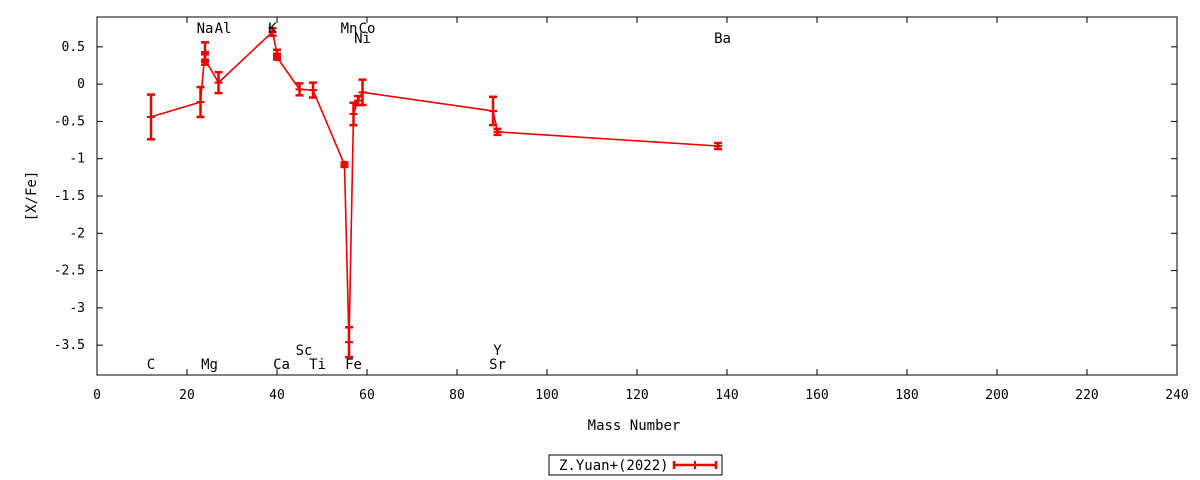  What do you see at coordinates (614, 466) in the screenshot?
I see `legend-label: Z.Yuan+(2022)` at bounding box center [614, 466].